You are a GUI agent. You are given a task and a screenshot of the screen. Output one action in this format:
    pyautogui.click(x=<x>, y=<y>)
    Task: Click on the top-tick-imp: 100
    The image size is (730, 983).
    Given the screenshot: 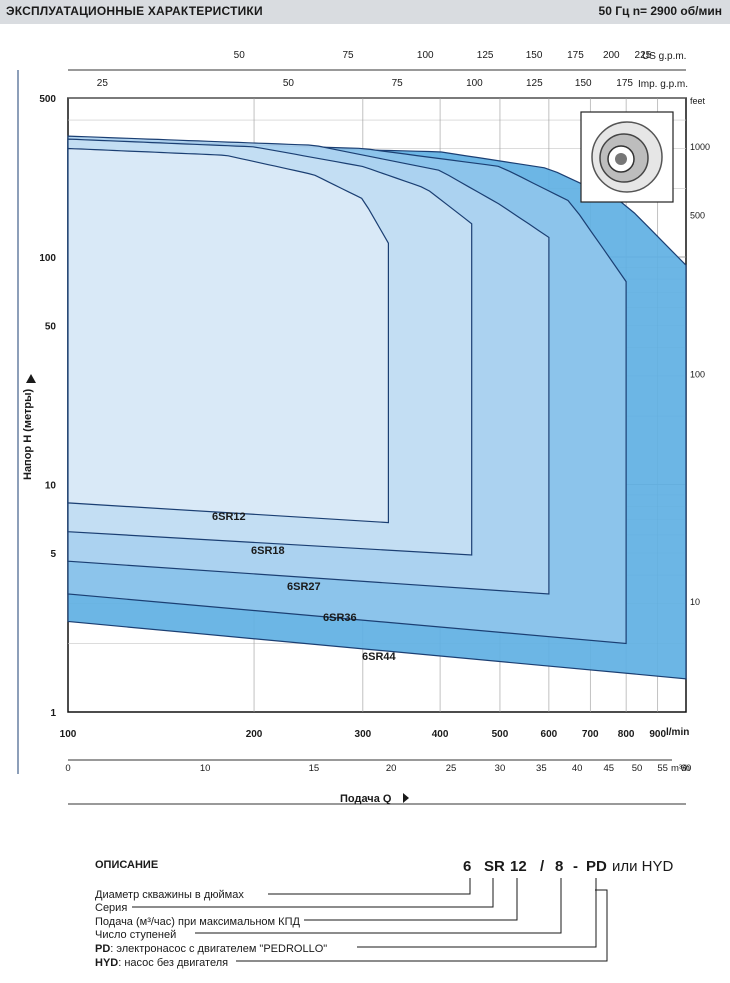 What is the action you would take?
    pyautogui.click(x=474, y=83)
    